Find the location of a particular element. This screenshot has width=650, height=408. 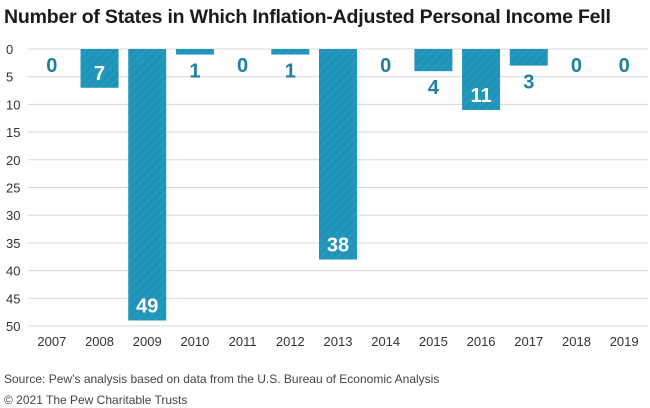

y-tick-label: 45 is located at coordinates (13, 298).